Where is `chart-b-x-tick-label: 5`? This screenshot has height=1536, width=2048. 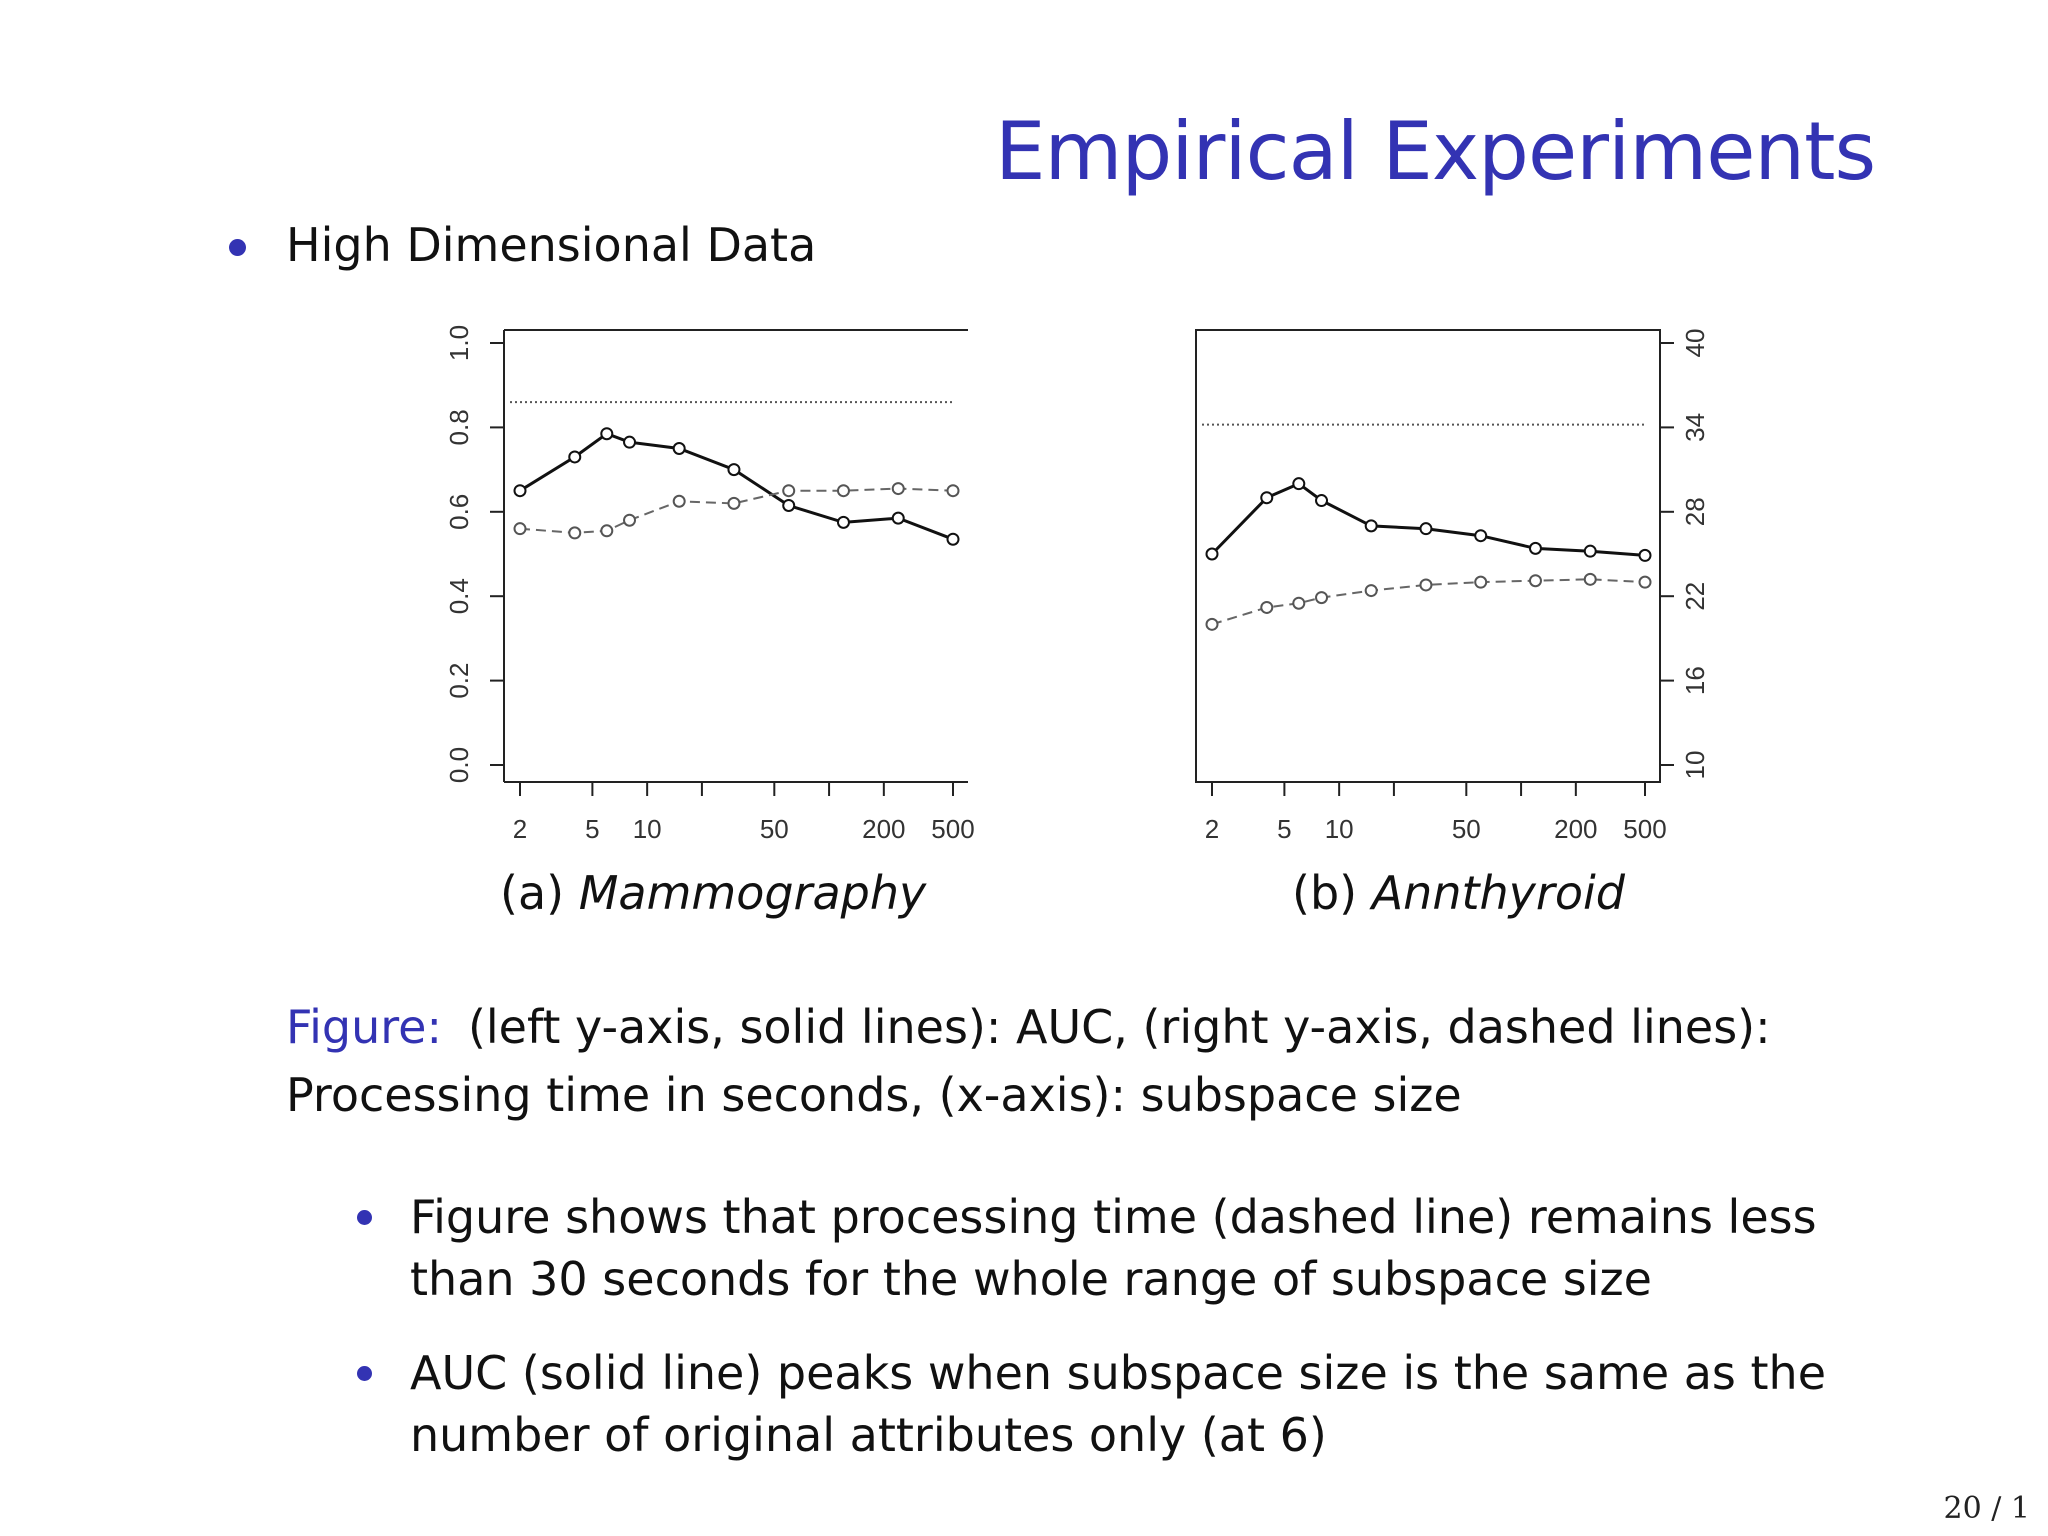 chart-b-x-tick-label: 5 is located at coordinates (1284, 829).